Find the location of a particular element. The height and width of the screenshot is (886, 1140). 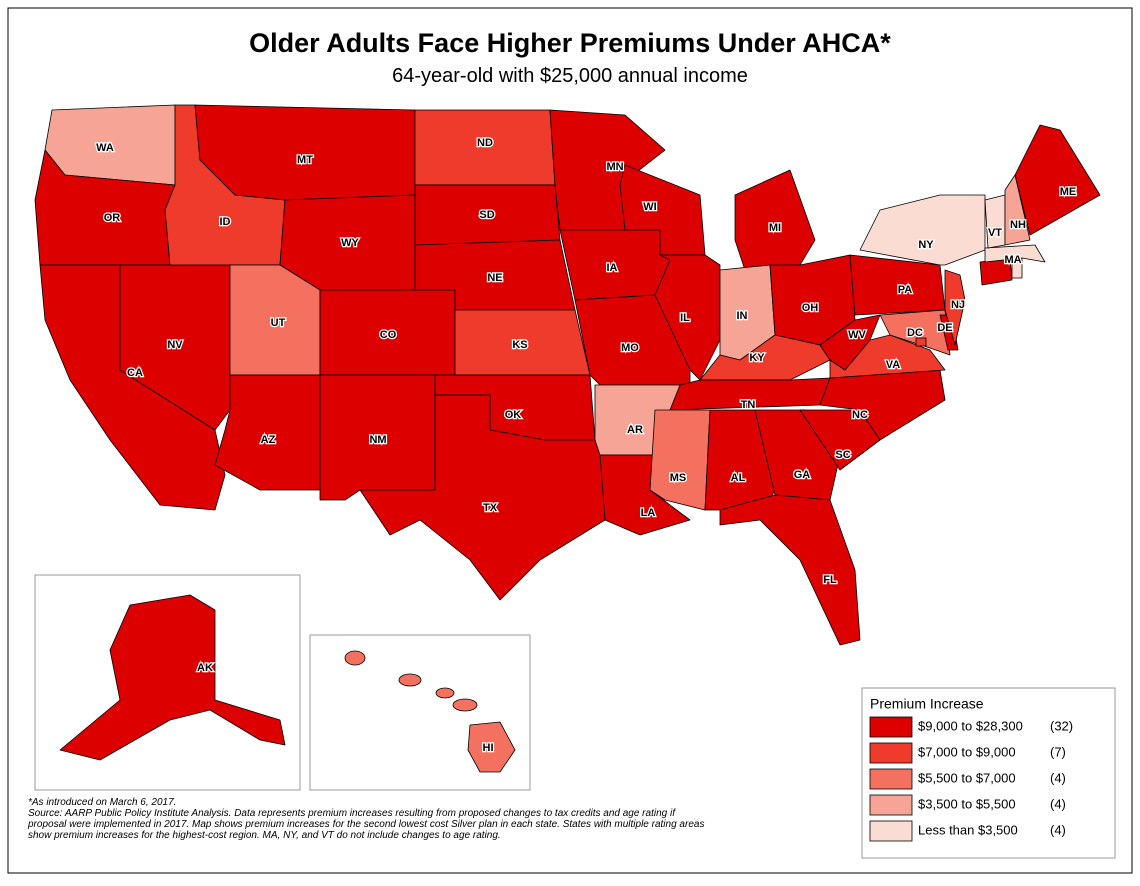

state-label: UT is located at coordinates (278, 323).